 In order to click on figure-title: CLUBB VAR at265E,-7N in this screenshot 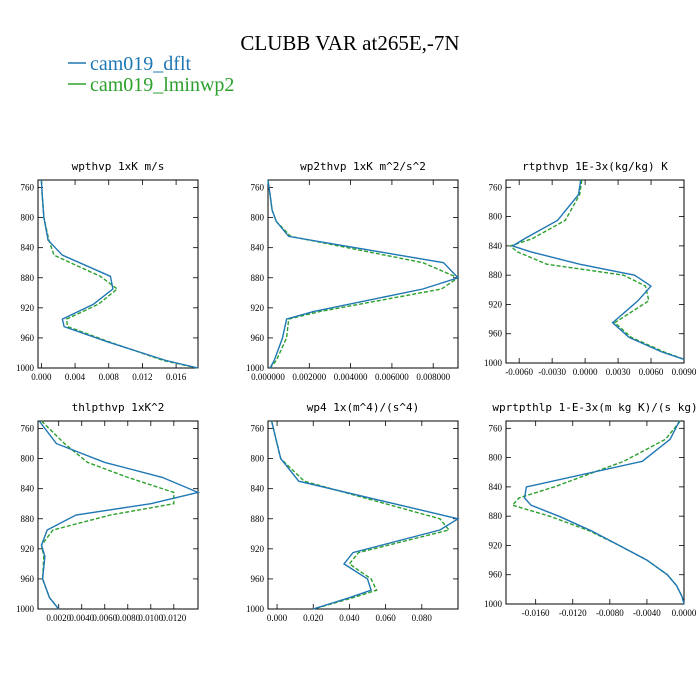, I will do `click(349, 43)`.